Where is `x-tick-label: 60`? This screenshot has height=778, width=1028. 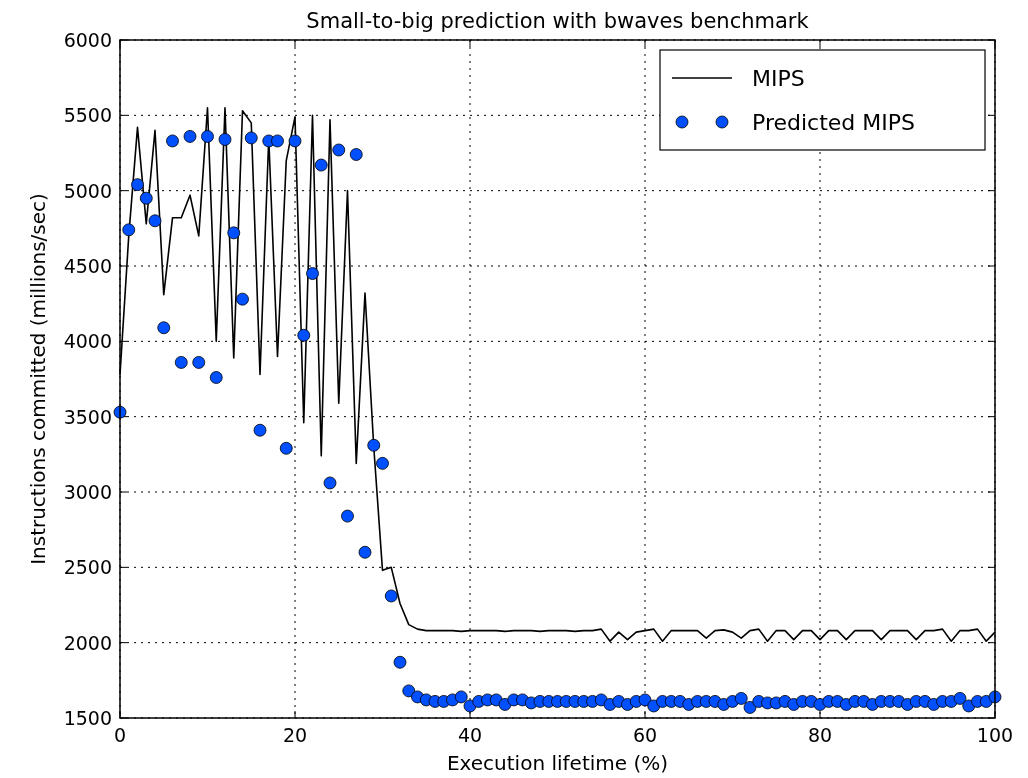
x-tick-label: 60 is located at coordinates (645, 735).